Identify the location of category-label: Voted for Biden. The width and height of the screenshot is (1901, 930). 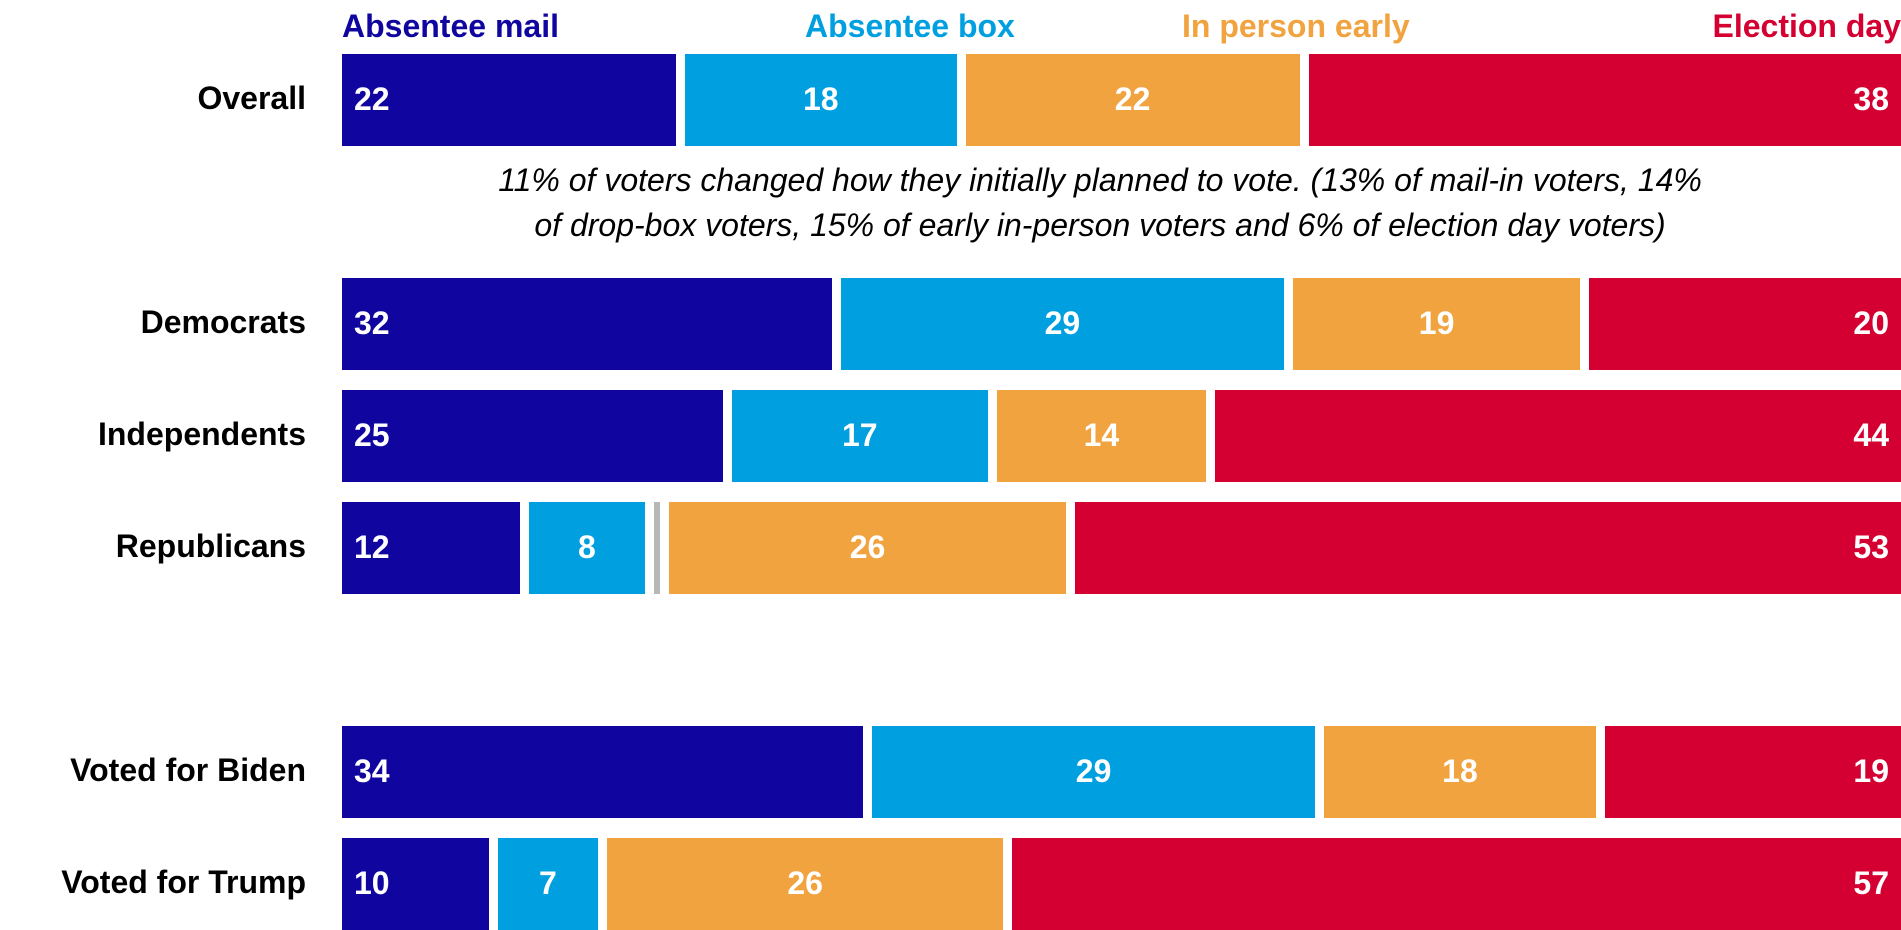
(188, 770).